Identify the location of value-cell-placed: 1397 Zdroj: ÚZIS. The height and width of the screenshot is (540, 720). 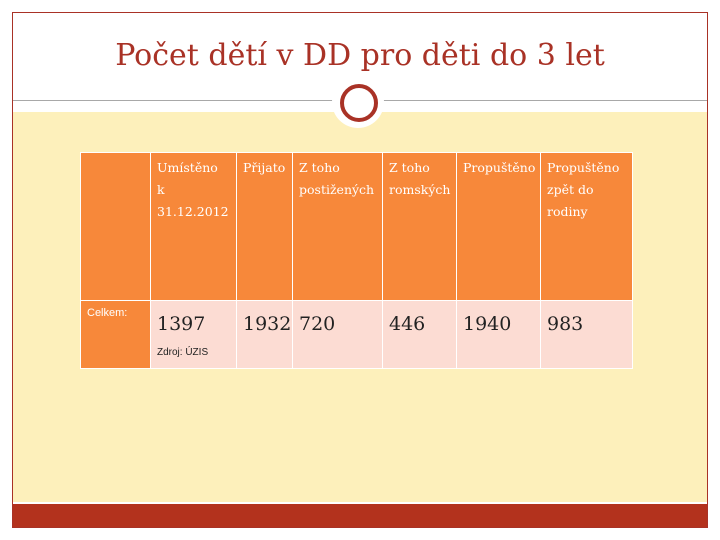
(193, 334).